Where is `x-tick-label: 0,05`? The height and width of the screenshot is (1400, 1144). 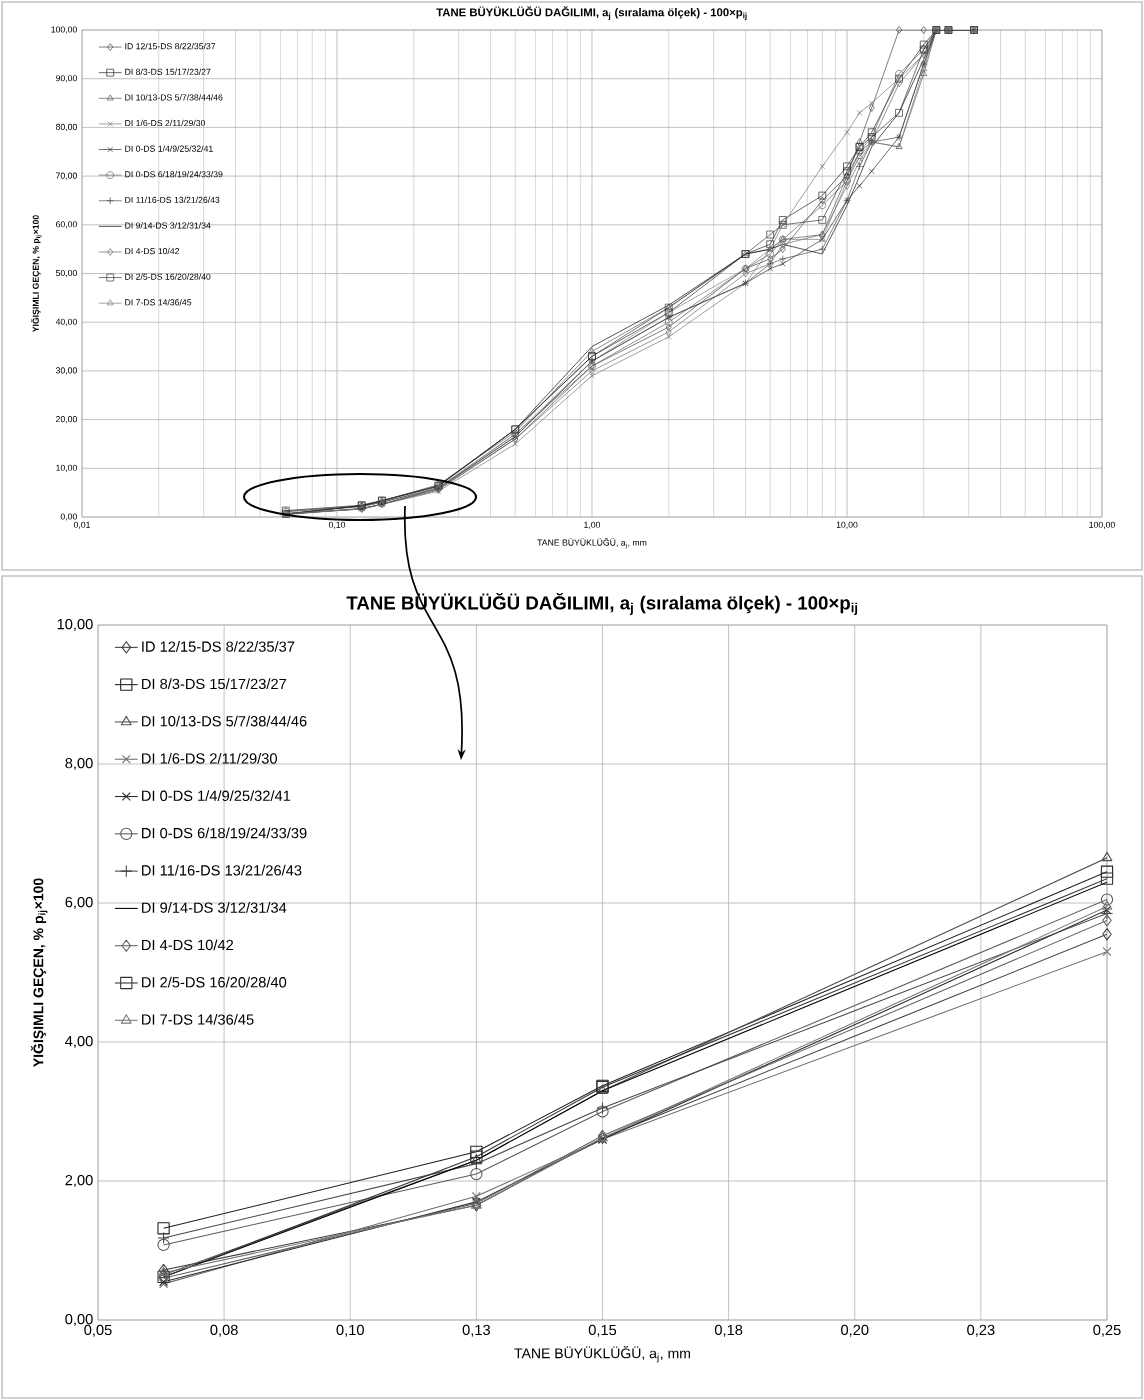 x-tick-label: 0,05 is located at coordinates (98, 1330).